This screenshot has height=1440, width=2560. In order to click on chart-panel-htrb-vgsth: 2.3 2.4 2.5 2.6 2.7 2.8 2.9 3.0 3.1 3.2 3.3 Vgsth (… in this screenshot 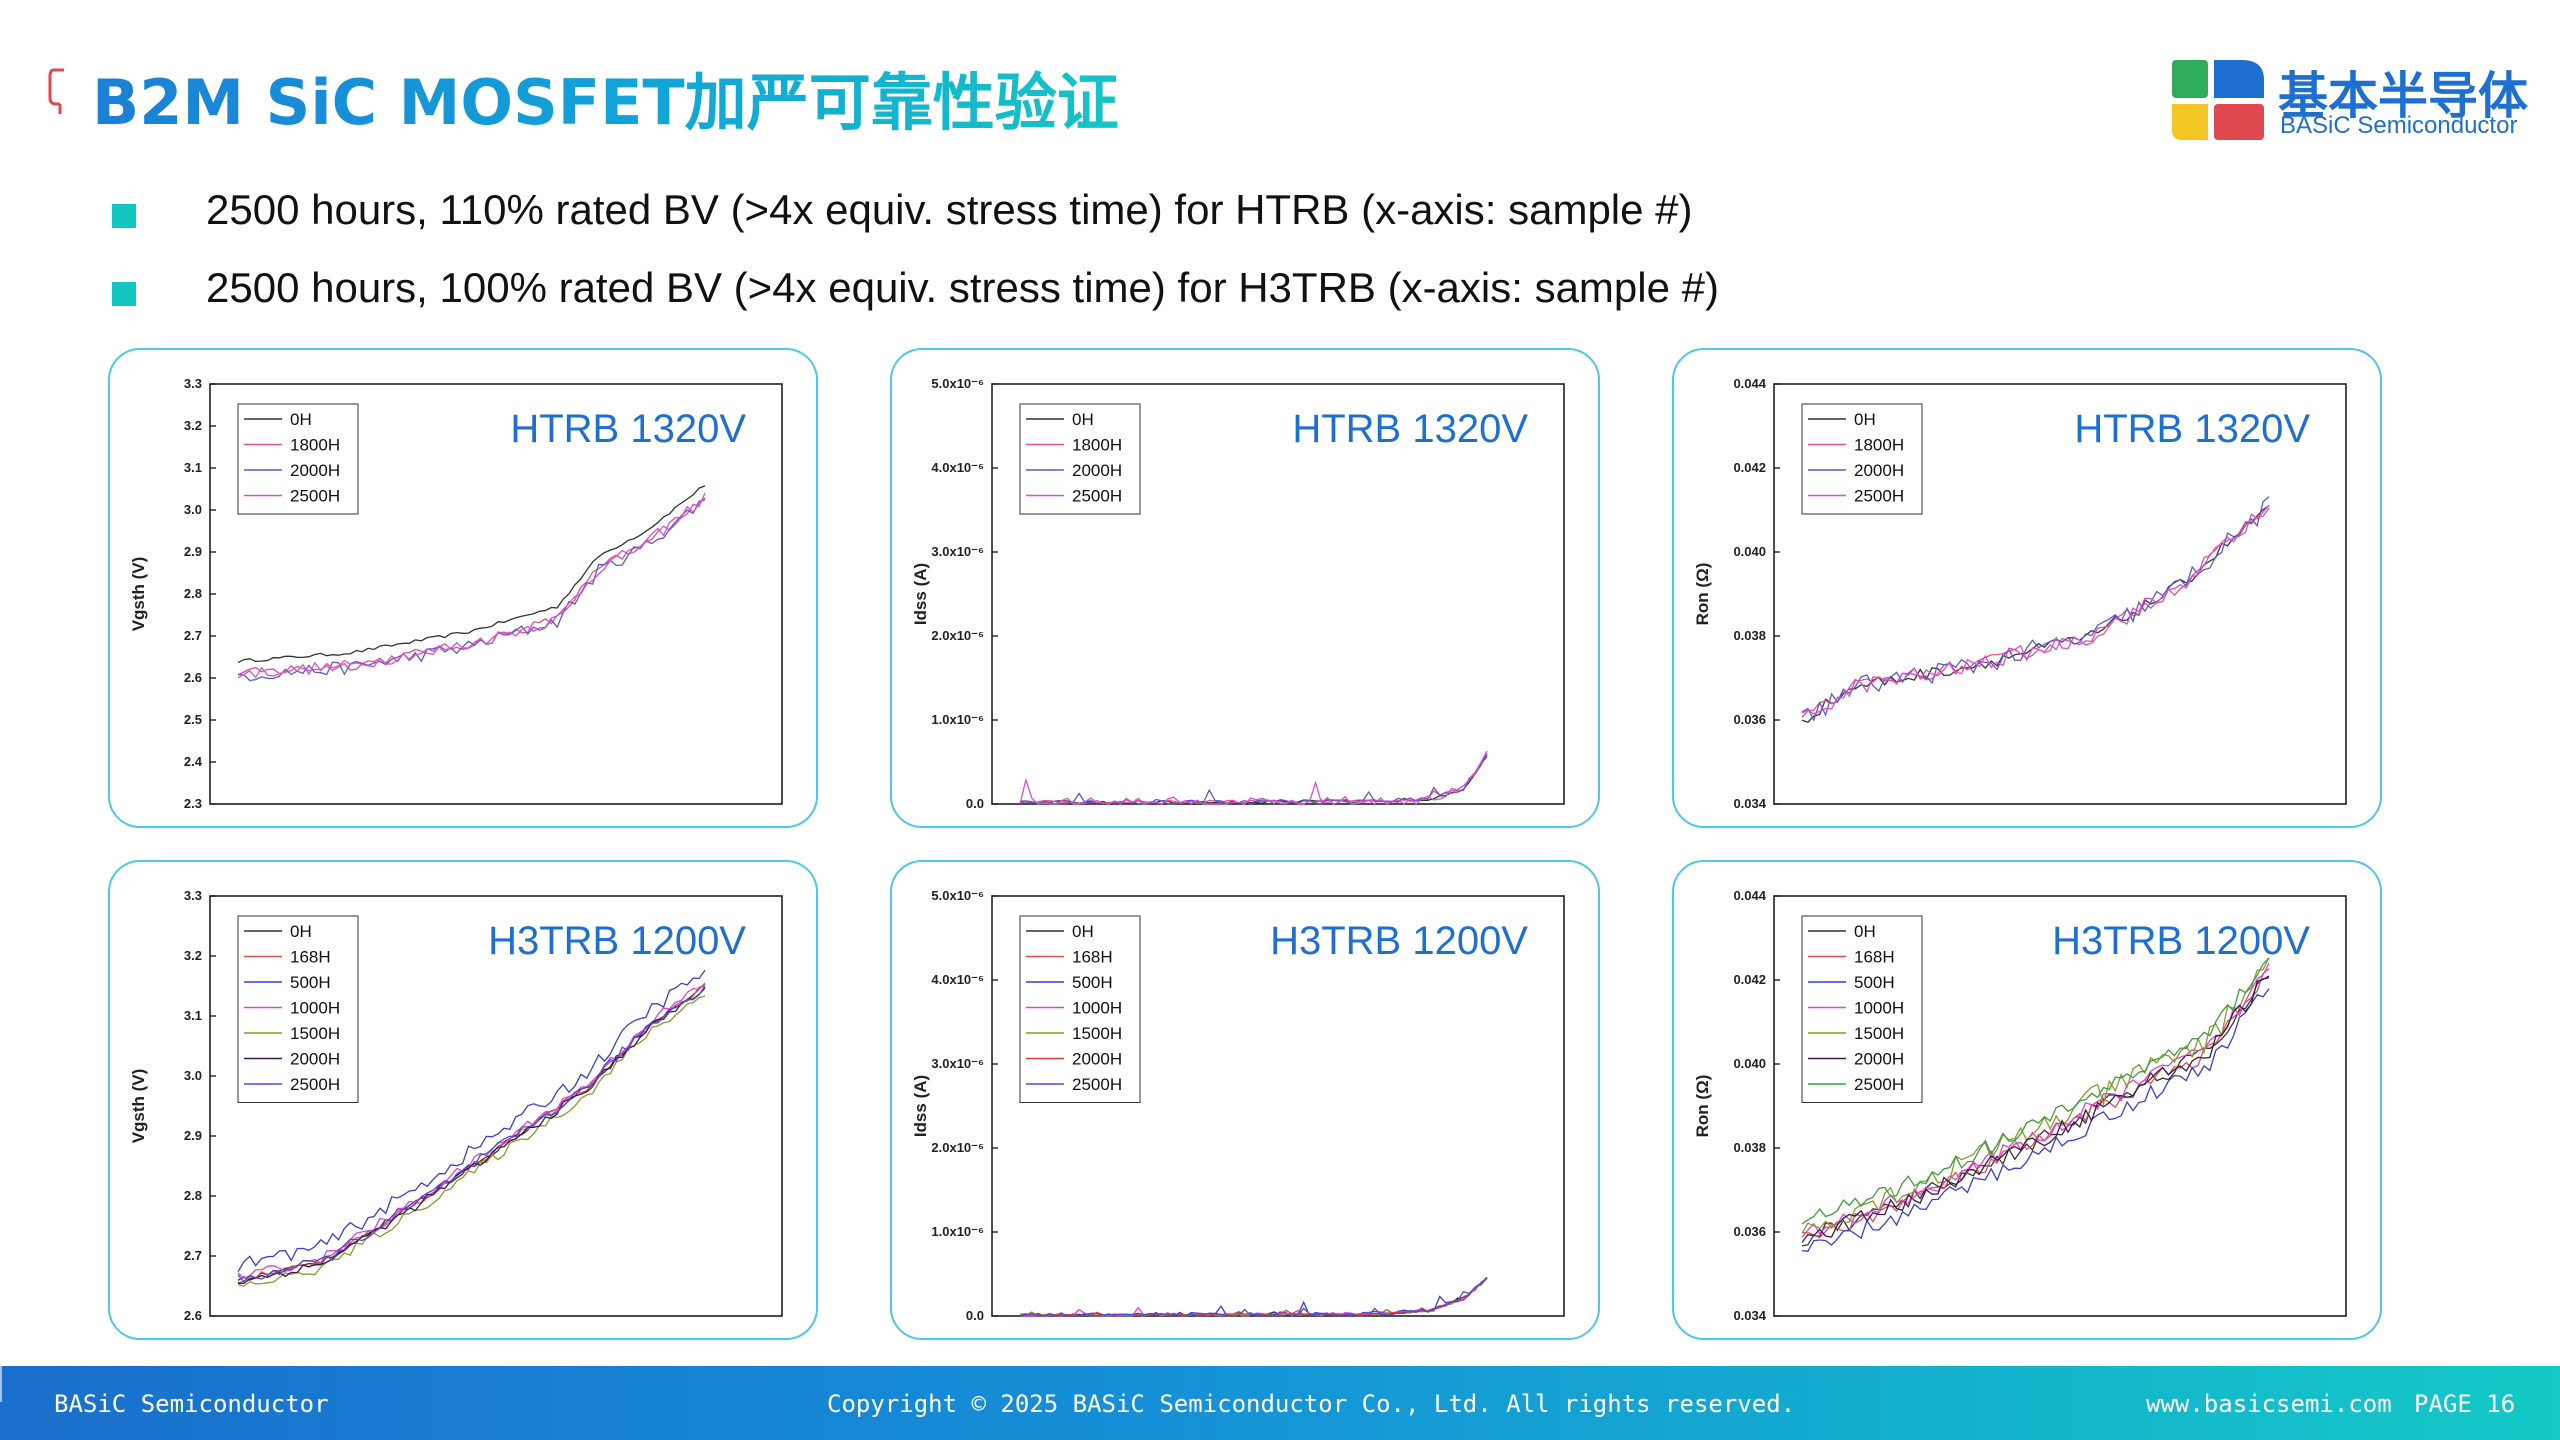, I will do `click(463, 588)`.